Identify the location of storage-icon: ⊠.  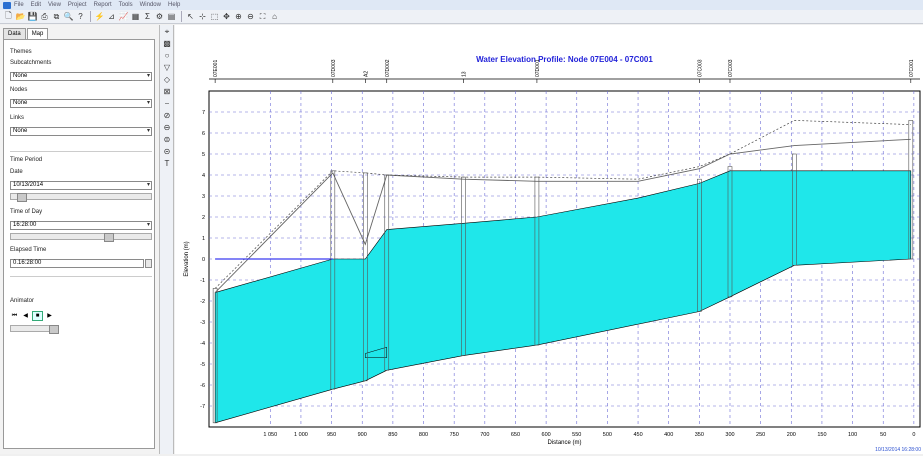
(167, 91).